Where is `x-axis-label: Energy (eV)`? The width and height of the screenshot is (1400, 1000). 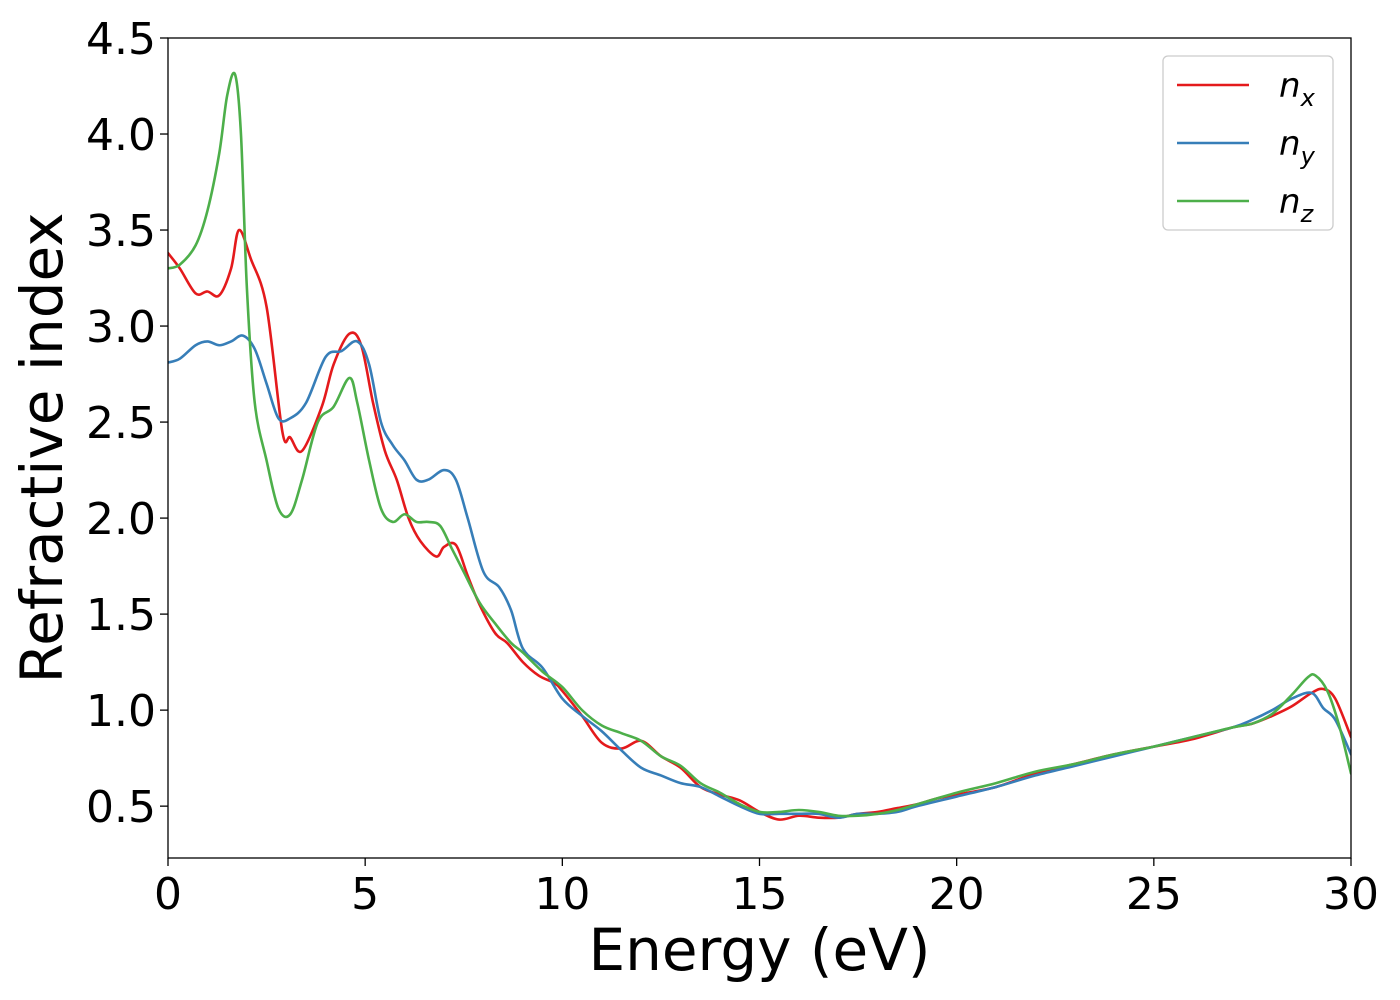 x-axis-label: Energy (eV) is located at coordinates (759, 950).